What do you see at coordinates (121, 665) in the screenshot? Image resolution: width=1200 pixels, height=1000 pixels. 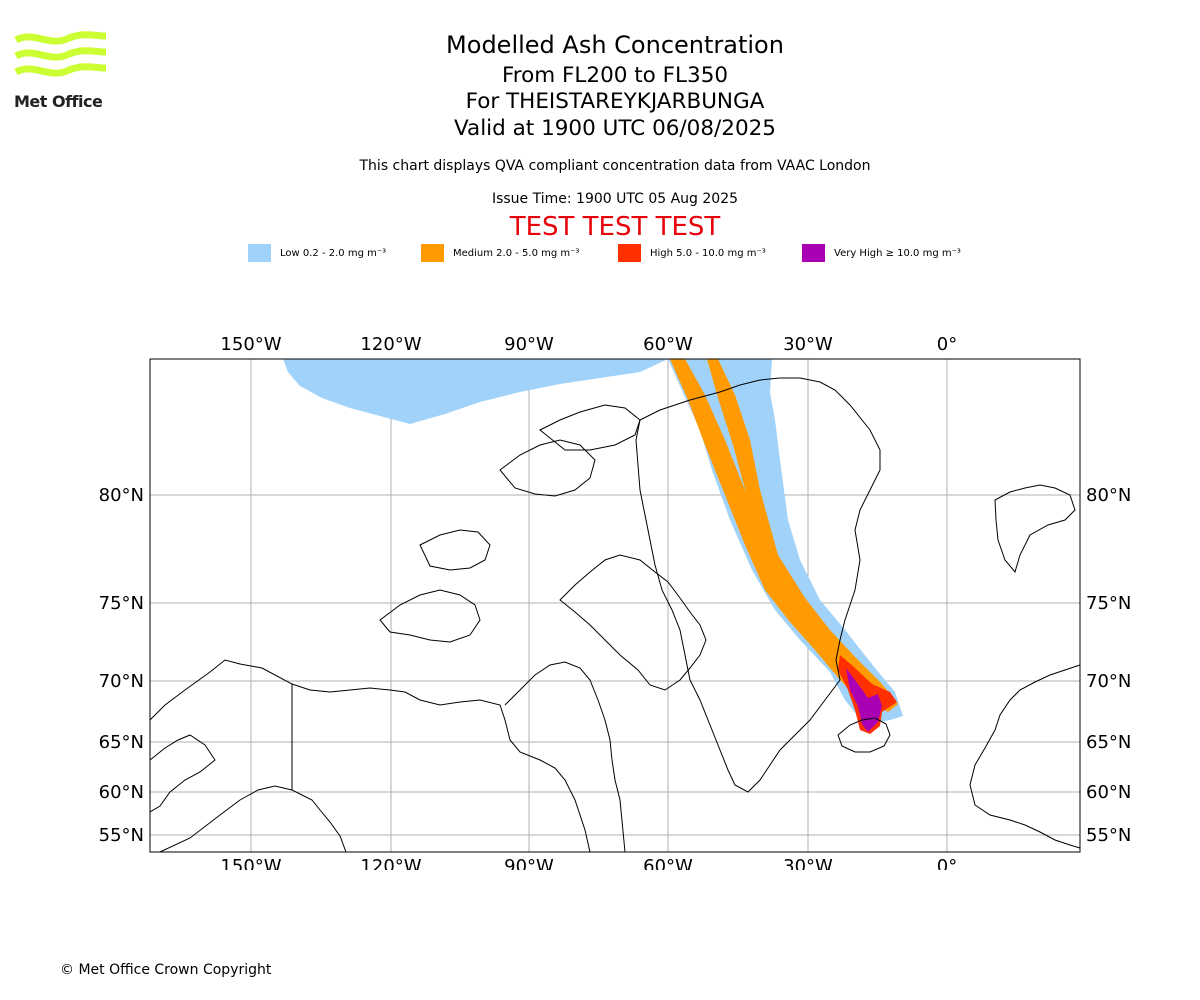 I see `lat-labels-left: 80°N 75°N 70°N 65°N 60°N 55°N` at bounding box center [121, 665].